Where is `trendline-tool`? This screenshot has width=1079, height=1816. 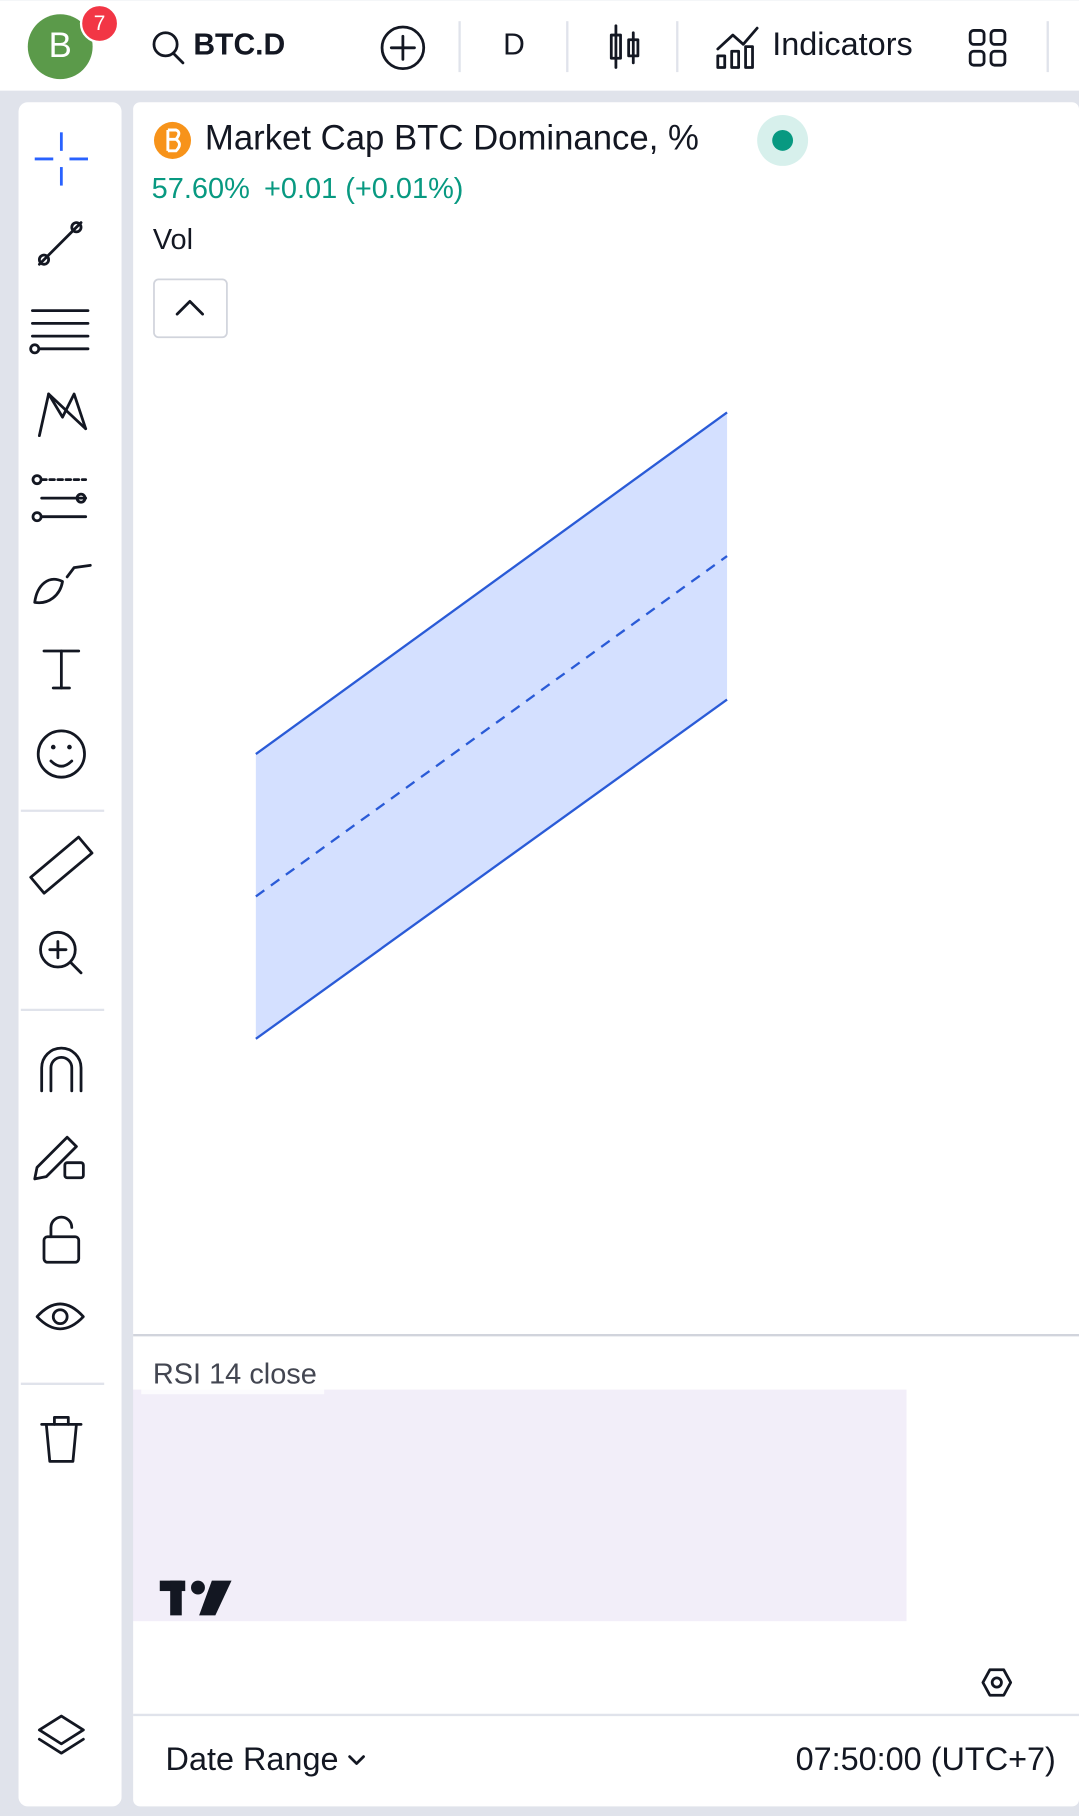
trendline-tool is located at coordinates (60, 243).